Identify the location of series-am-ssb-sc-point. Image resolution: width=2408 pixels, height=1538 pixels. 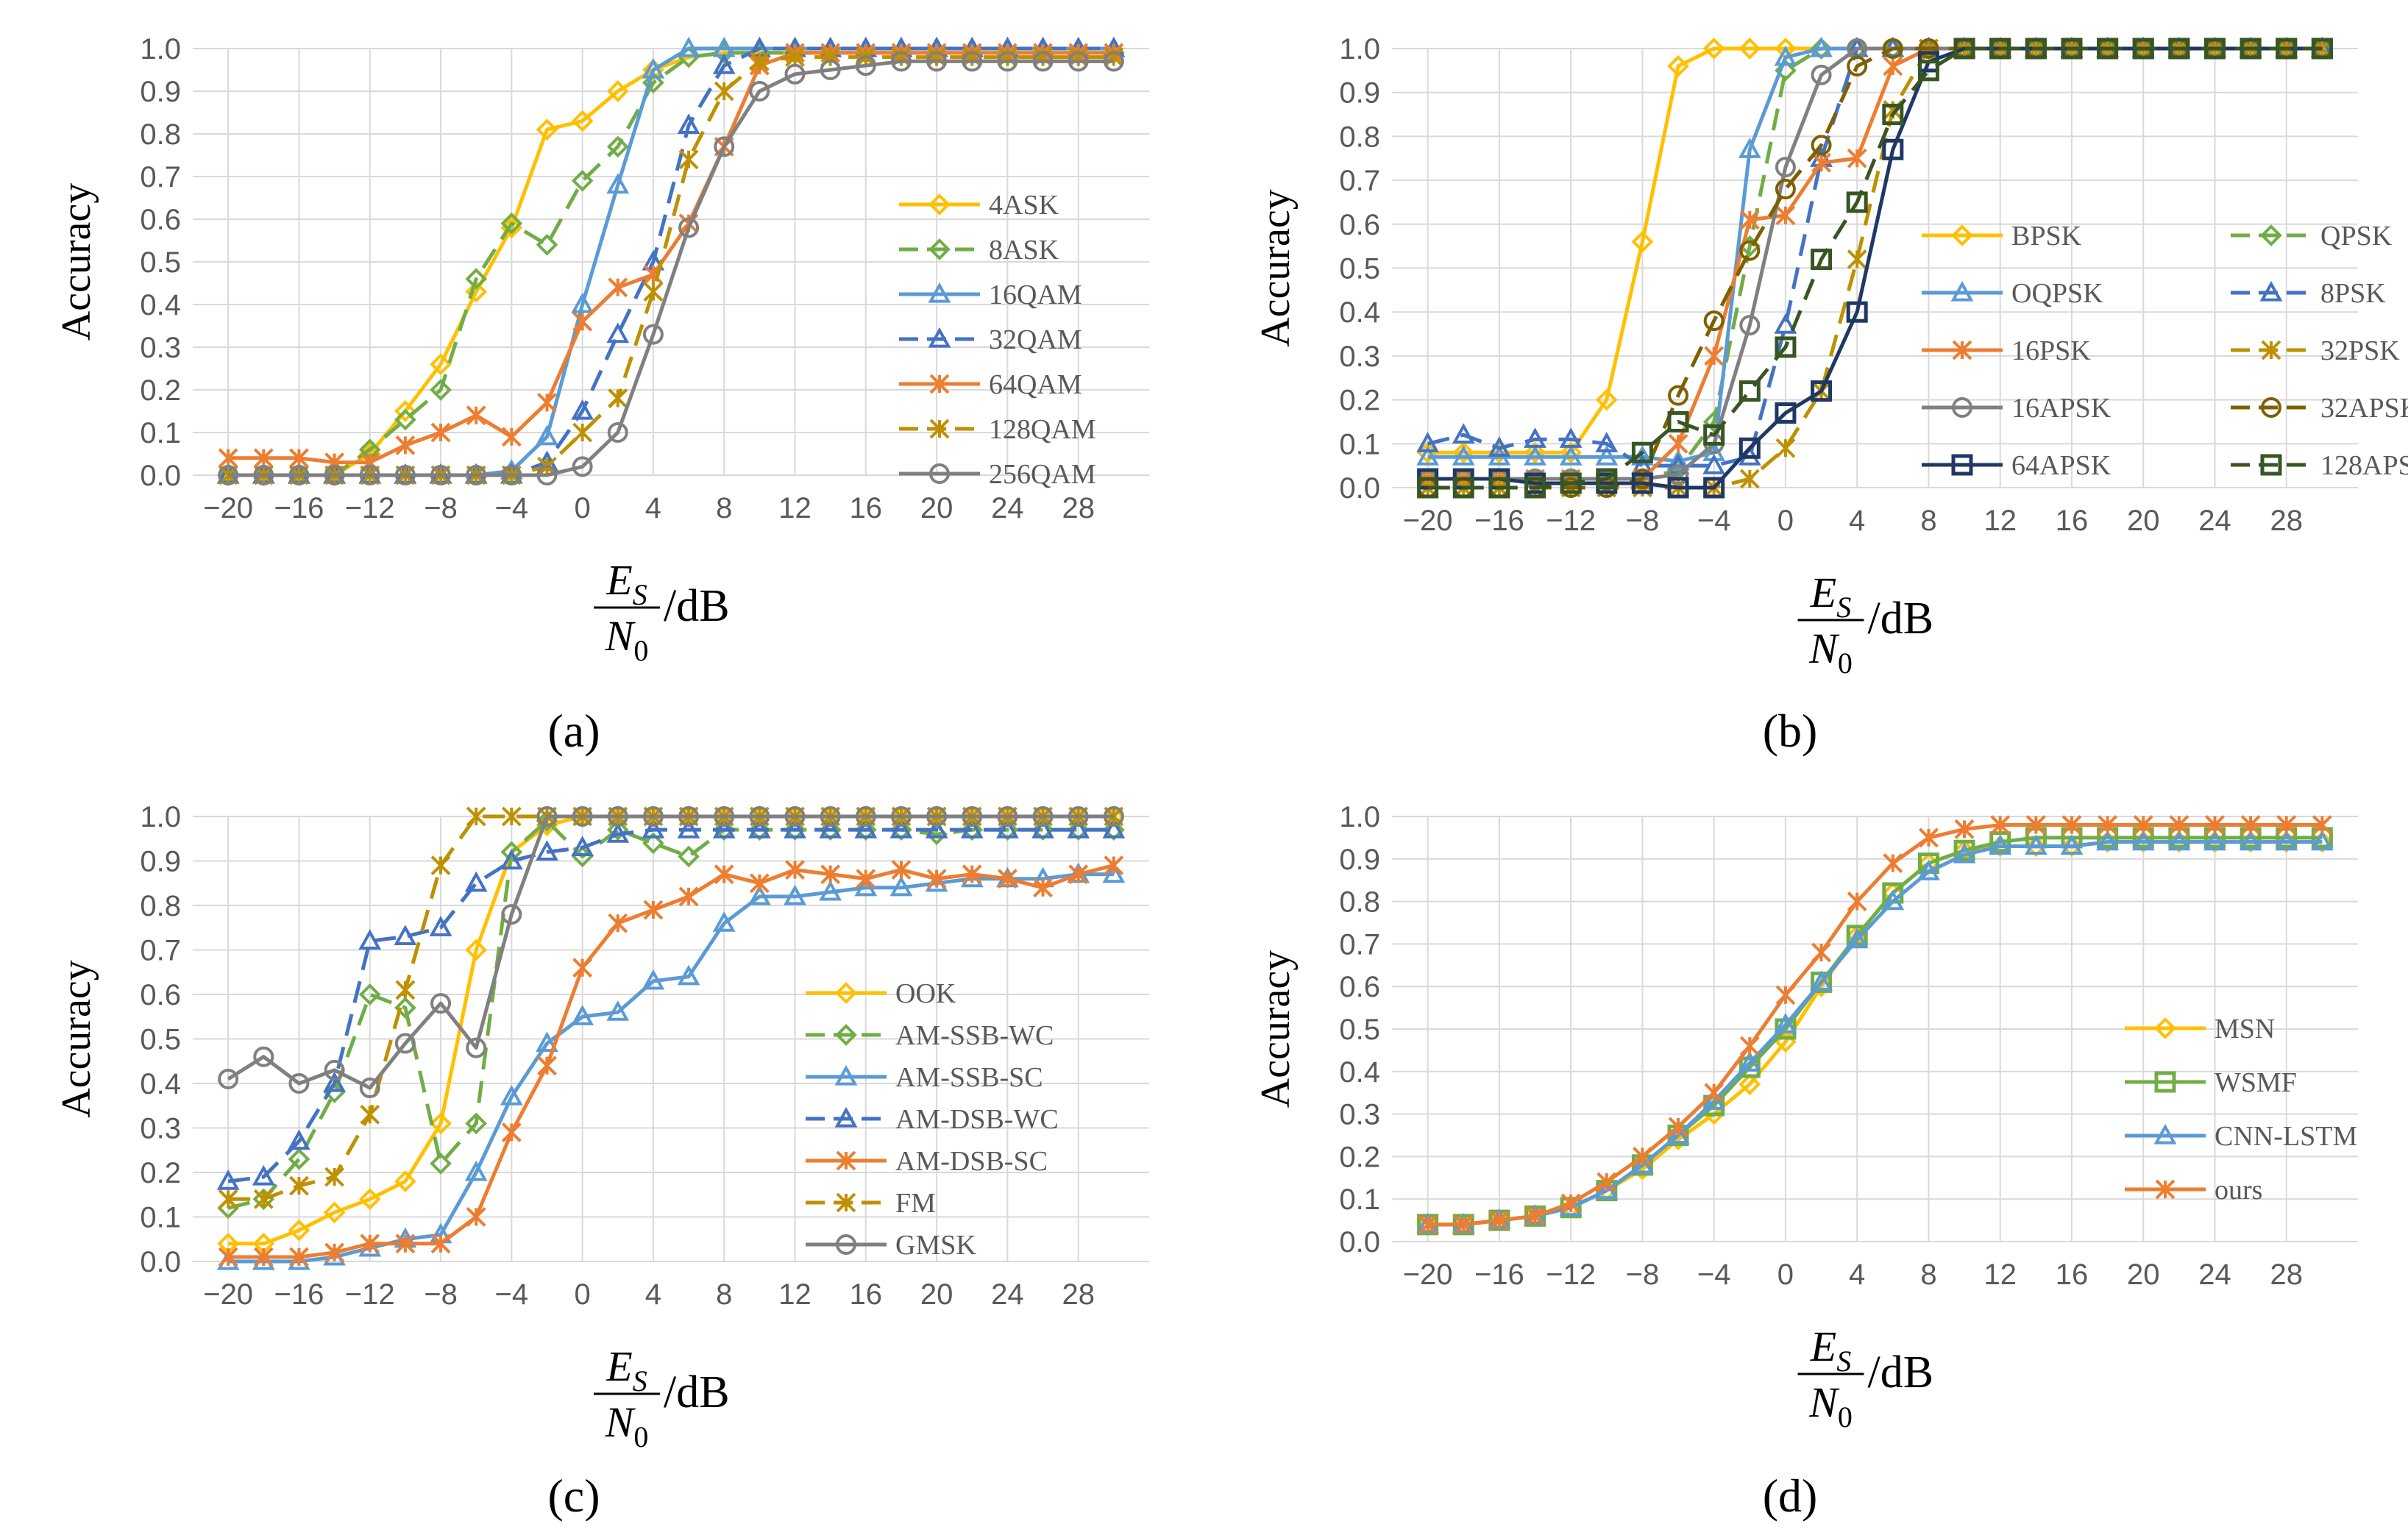
(618, 1010).